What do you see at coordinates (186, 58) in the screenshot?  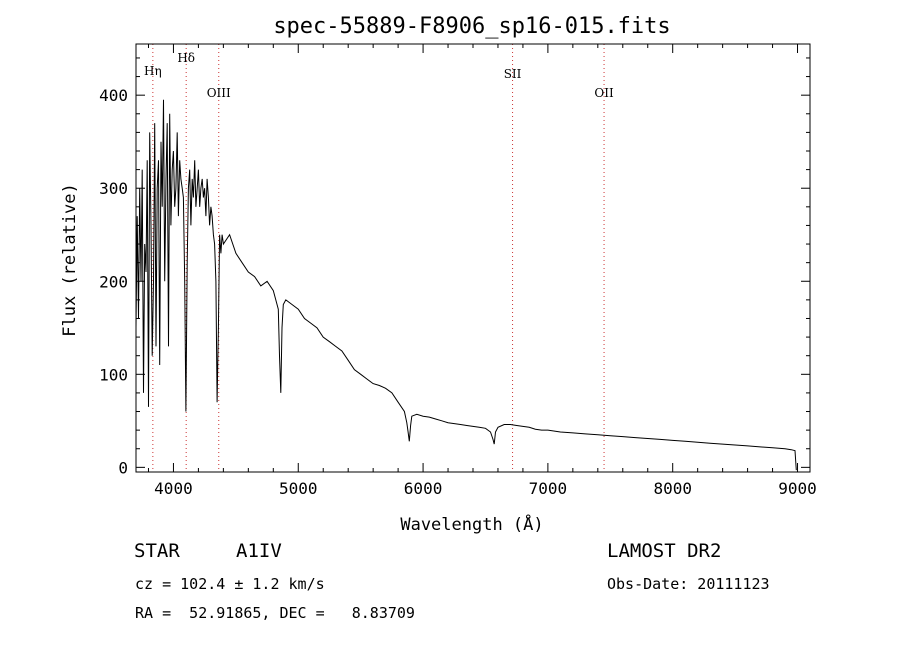 I see `spectral-line-label: Hδ` at bounding box center [186, 58].